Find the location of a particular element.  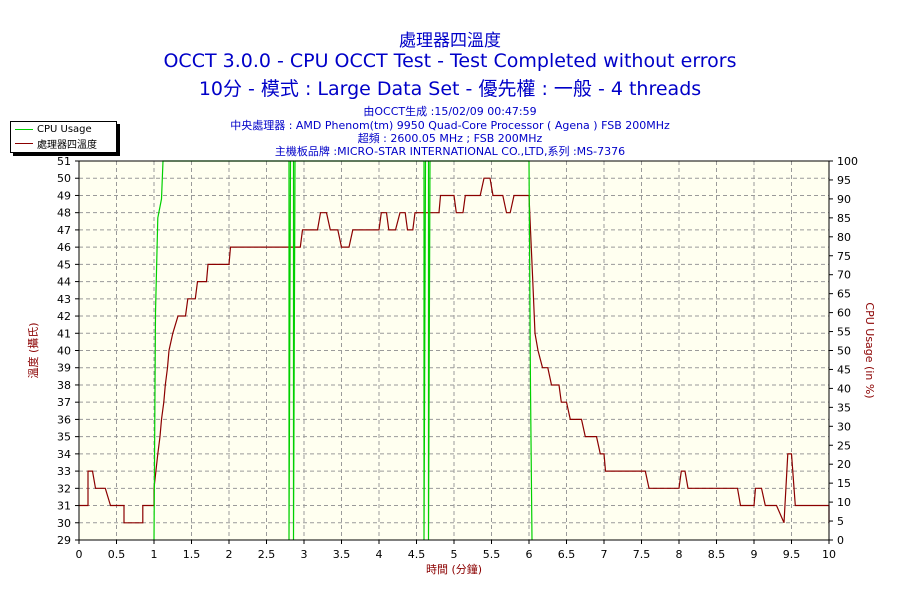

chart-title: 處理器四溫度 is located at coordinates (450, 41).